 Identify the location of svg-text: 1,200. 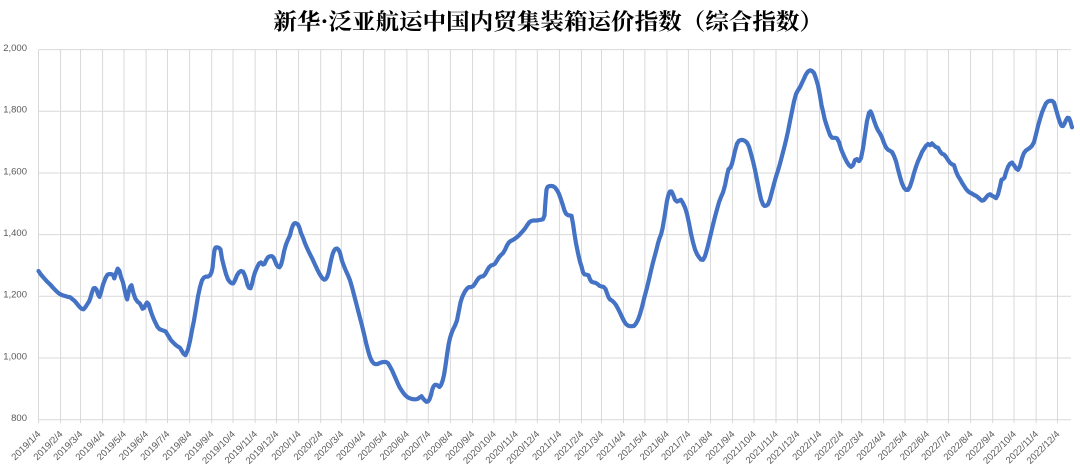
(15, 295).